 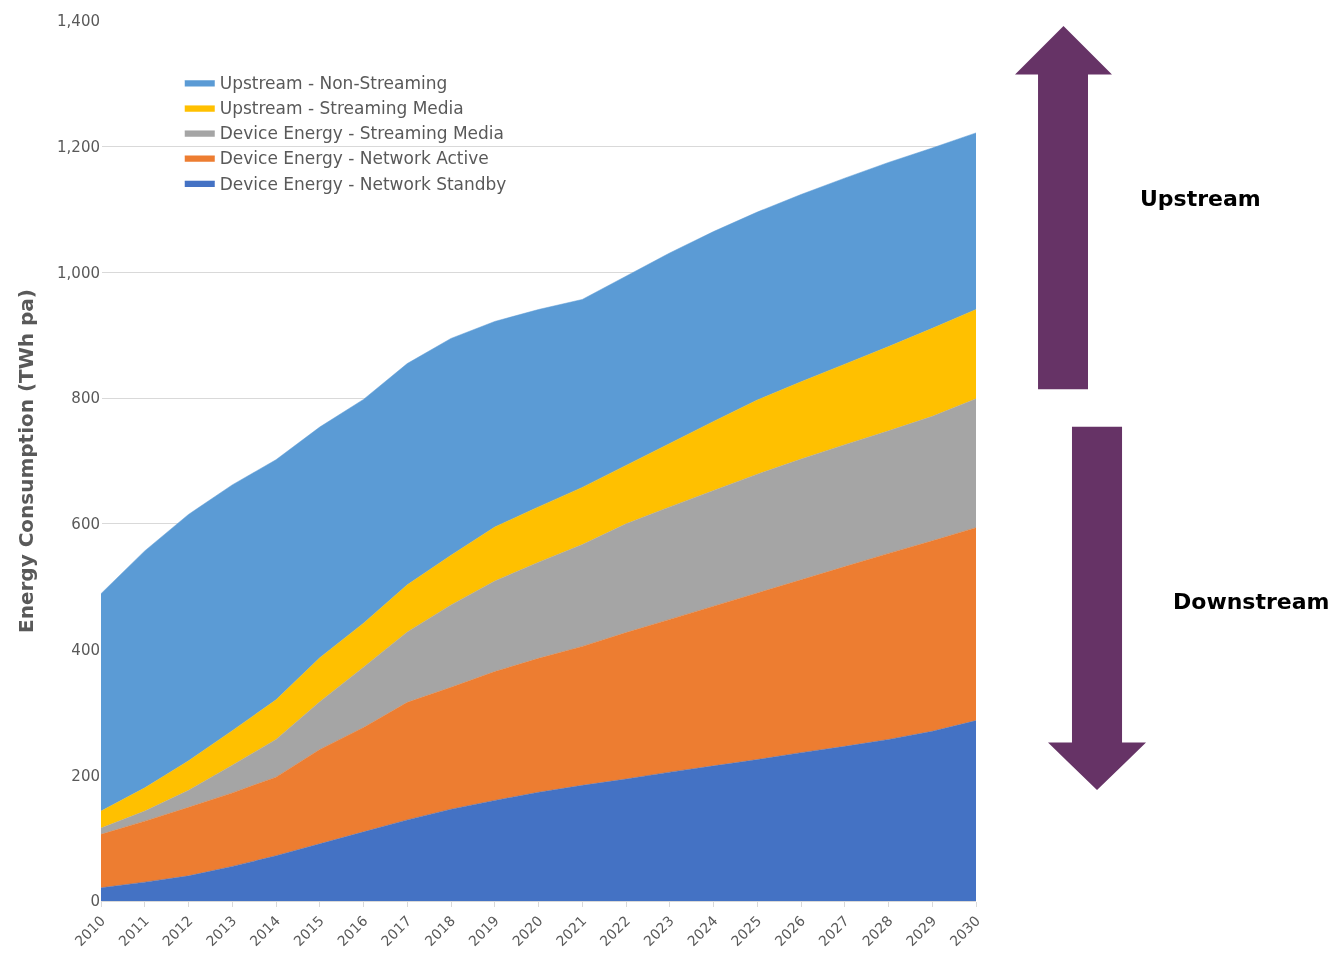 I want to click on text: Downstream, so click(x=1251, y=601).